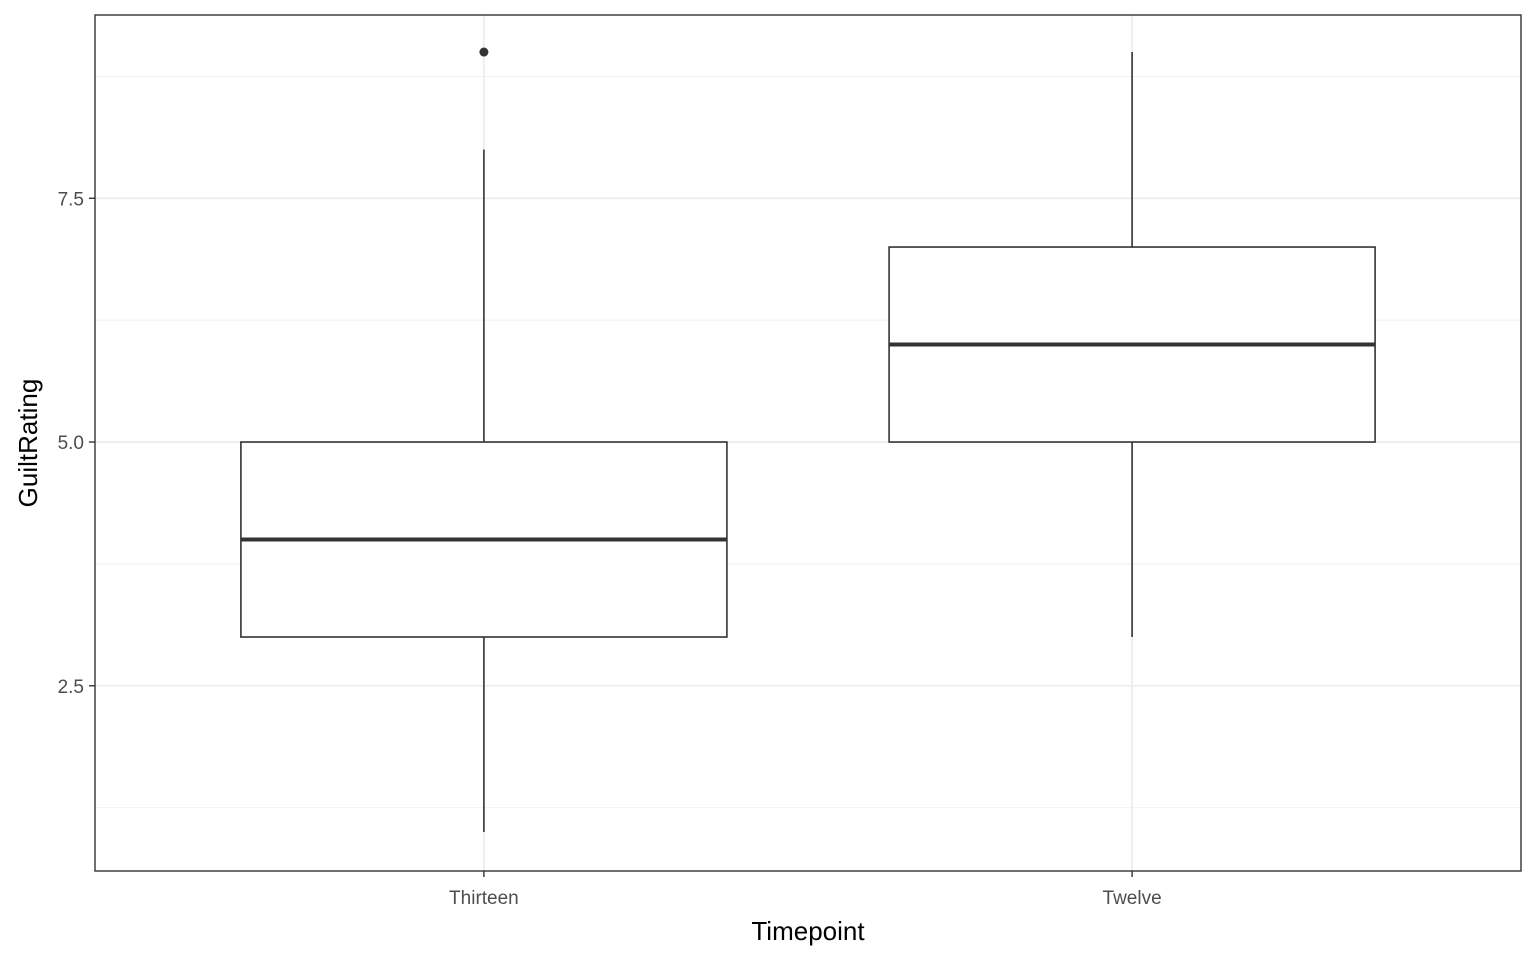  I want to click on outlier-point, so click(484, 52).